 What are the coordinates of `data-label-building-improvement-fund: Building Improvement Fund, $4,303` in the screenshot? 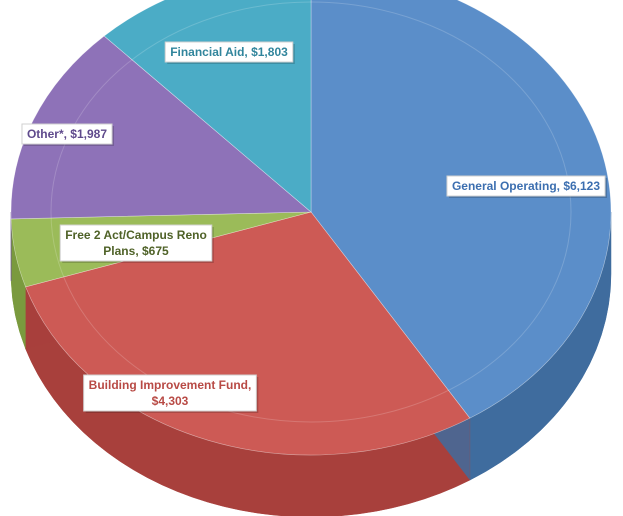 It's located at (171, 393).